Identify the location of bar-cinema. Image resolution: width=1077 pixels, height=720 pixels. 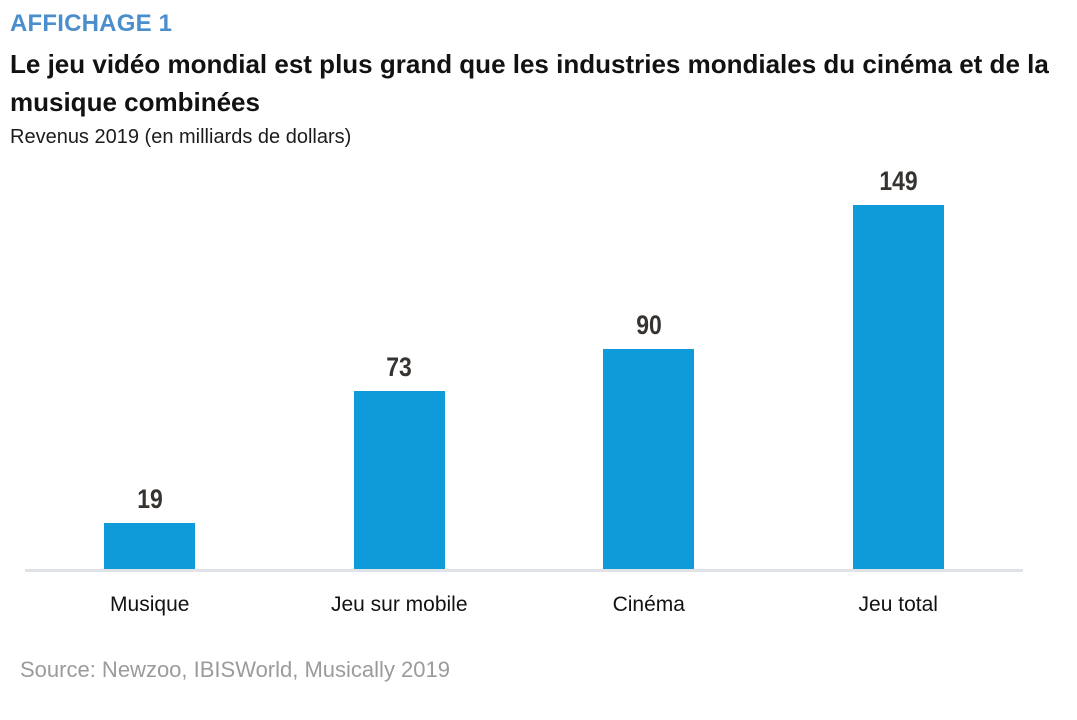
(649, 459).